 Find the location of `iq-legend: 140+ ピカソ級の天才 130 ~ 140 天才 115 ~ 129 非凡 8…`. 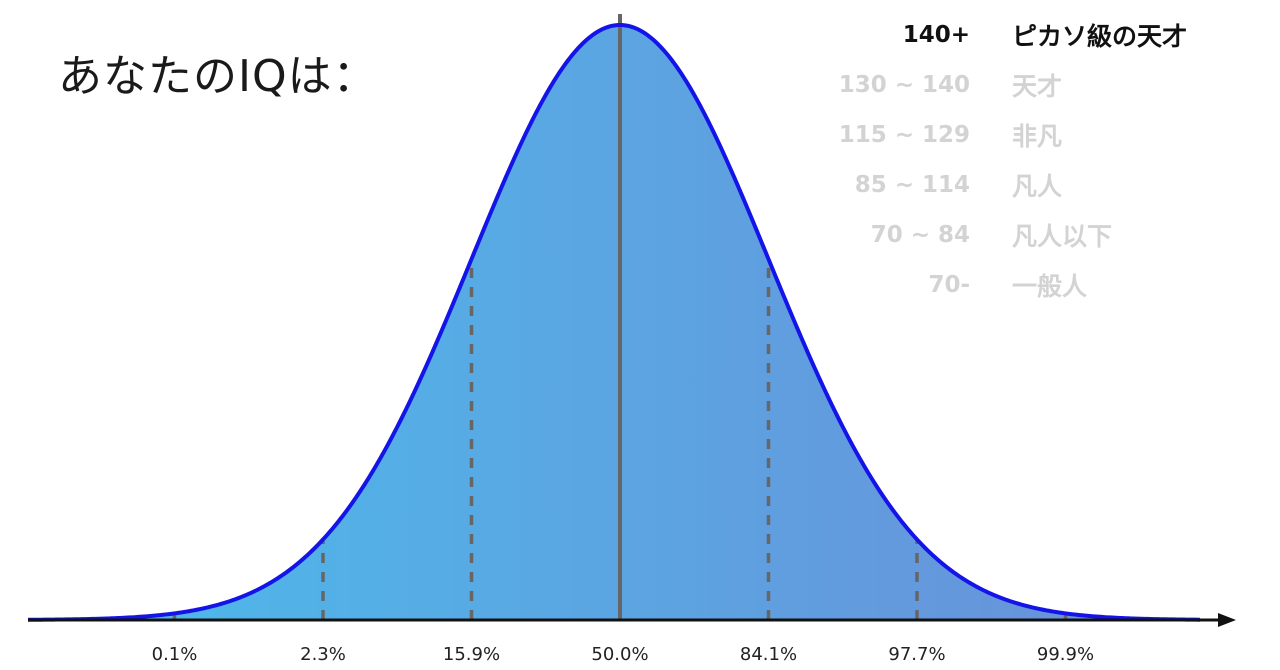

iq-legend: 140+ ピカソ級の天才 130 ~ 140 天才 115 ~ 129 非凡 8… is located at coordinates (1030, 160).